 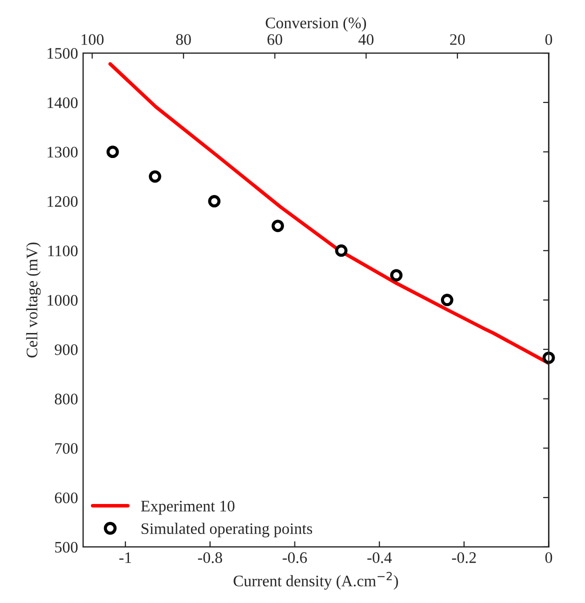 What do you see at coordinates (210, 558) in the screenshot?
I see `x-tick-label: -0.8` at bounding box center [210, 558].